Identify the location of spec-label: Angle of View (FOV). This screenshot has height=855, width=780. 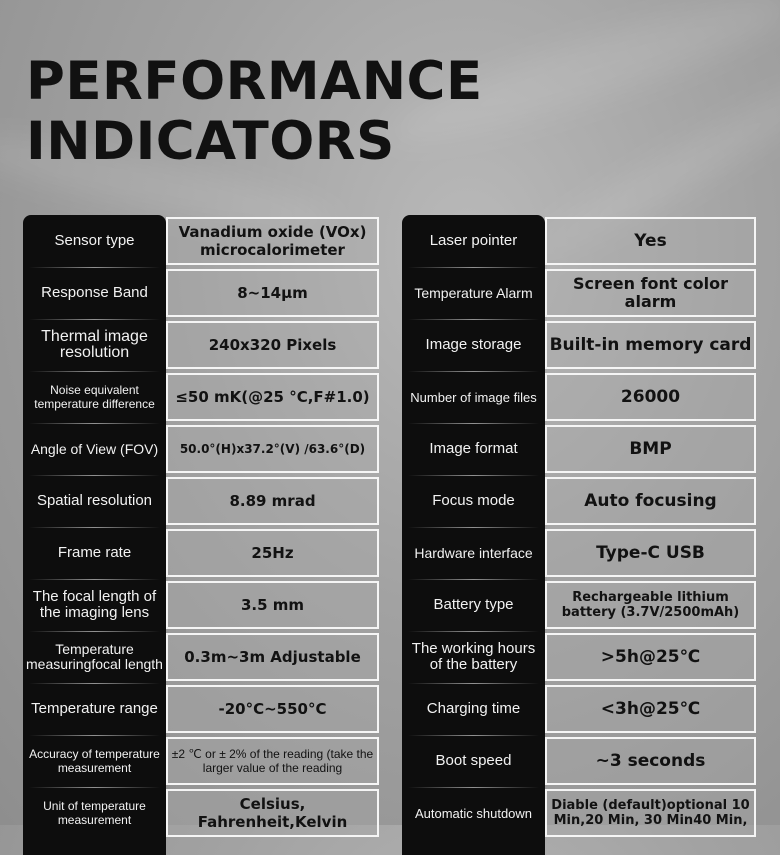
(94, 448).